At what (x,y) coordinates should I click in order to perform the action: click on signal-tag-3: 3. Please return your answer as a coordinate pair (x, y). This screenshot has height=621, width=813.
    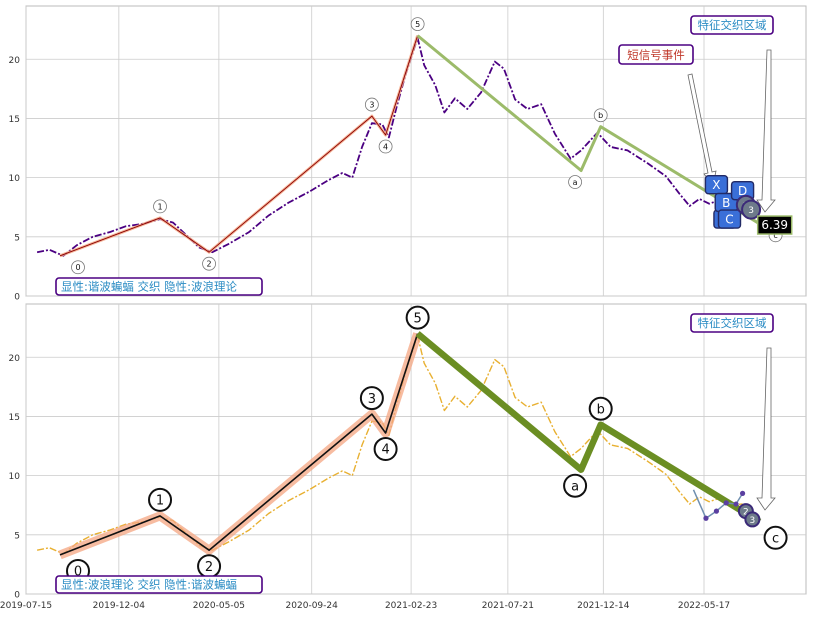
    Looking at the image, I should click on (752, 519).